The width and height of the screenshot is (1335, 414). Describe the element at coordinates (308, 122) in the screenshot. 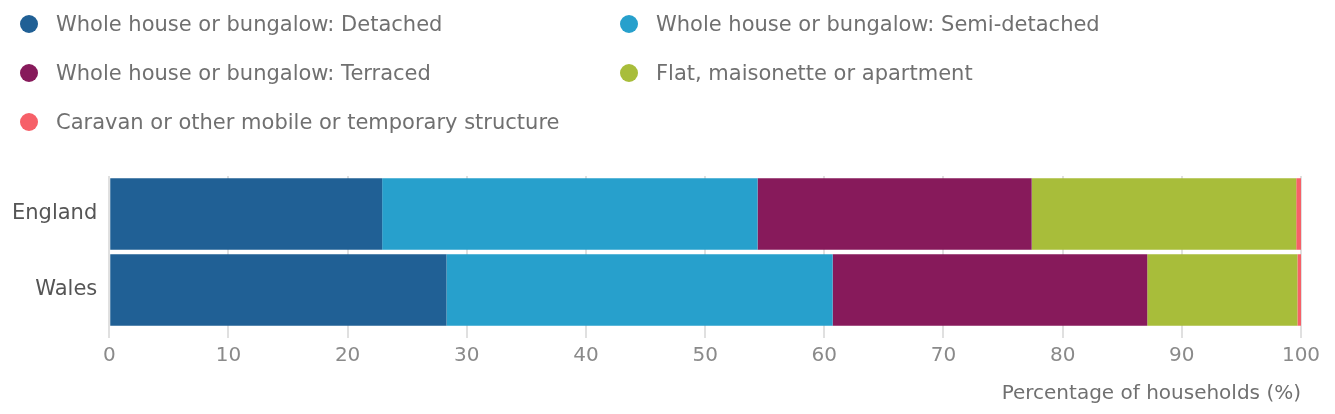

I see `legend-label: Caravan or other mobile or temporary structure` at that location.